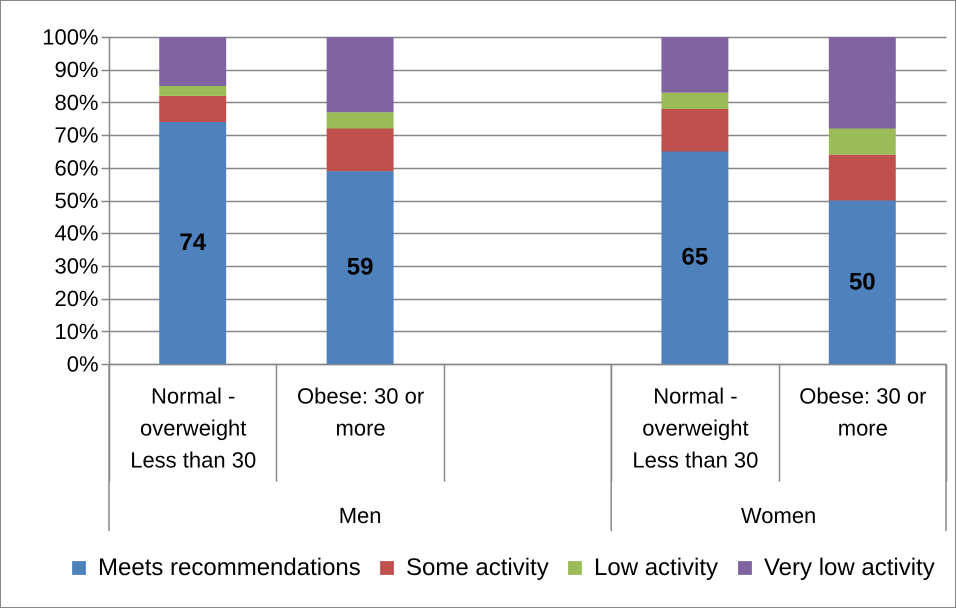 This screenshot has width=956, height=608. What do you see at coordinates (76, 331) in the screenshot?
I see `y-tick-label: 10%` at bounding box center [76, 331].